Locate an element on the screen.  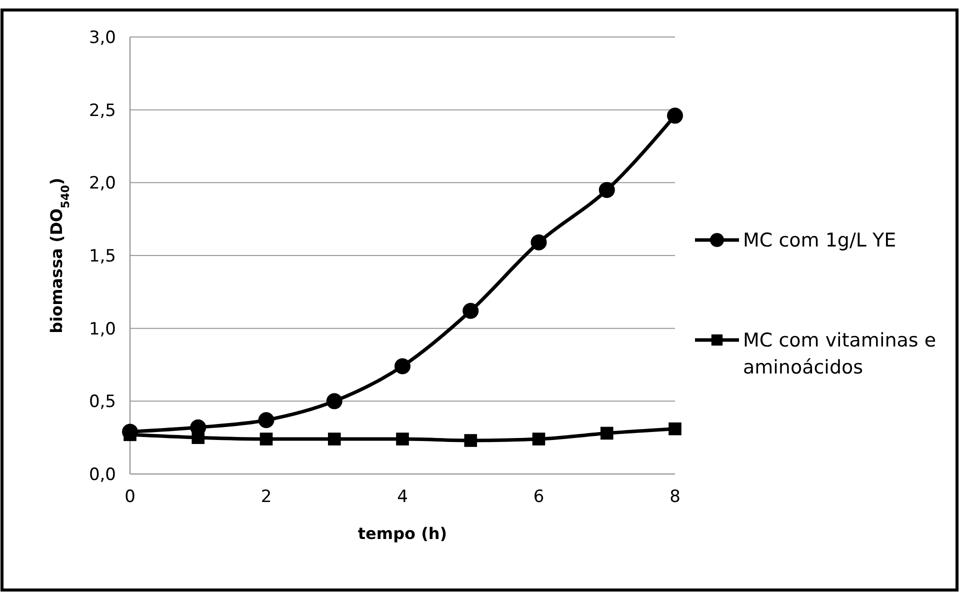
y-tick-label: 0,0 is located at coordinates (102, 474).